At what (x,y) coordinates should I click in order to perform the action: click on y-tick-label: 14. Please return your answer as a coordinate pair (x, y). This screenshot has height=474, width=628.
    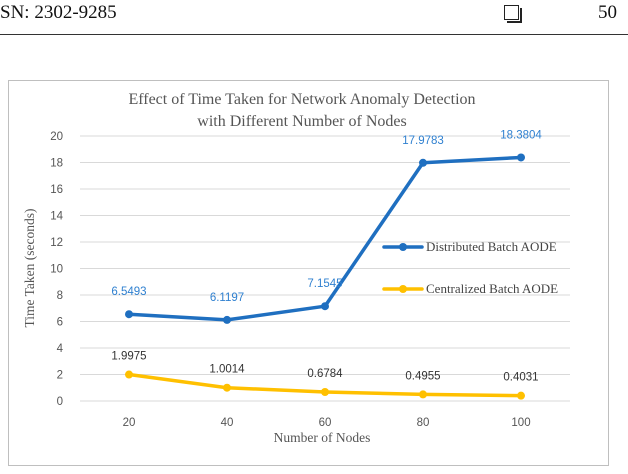
    Looking at the image, I should click on (56, 217).